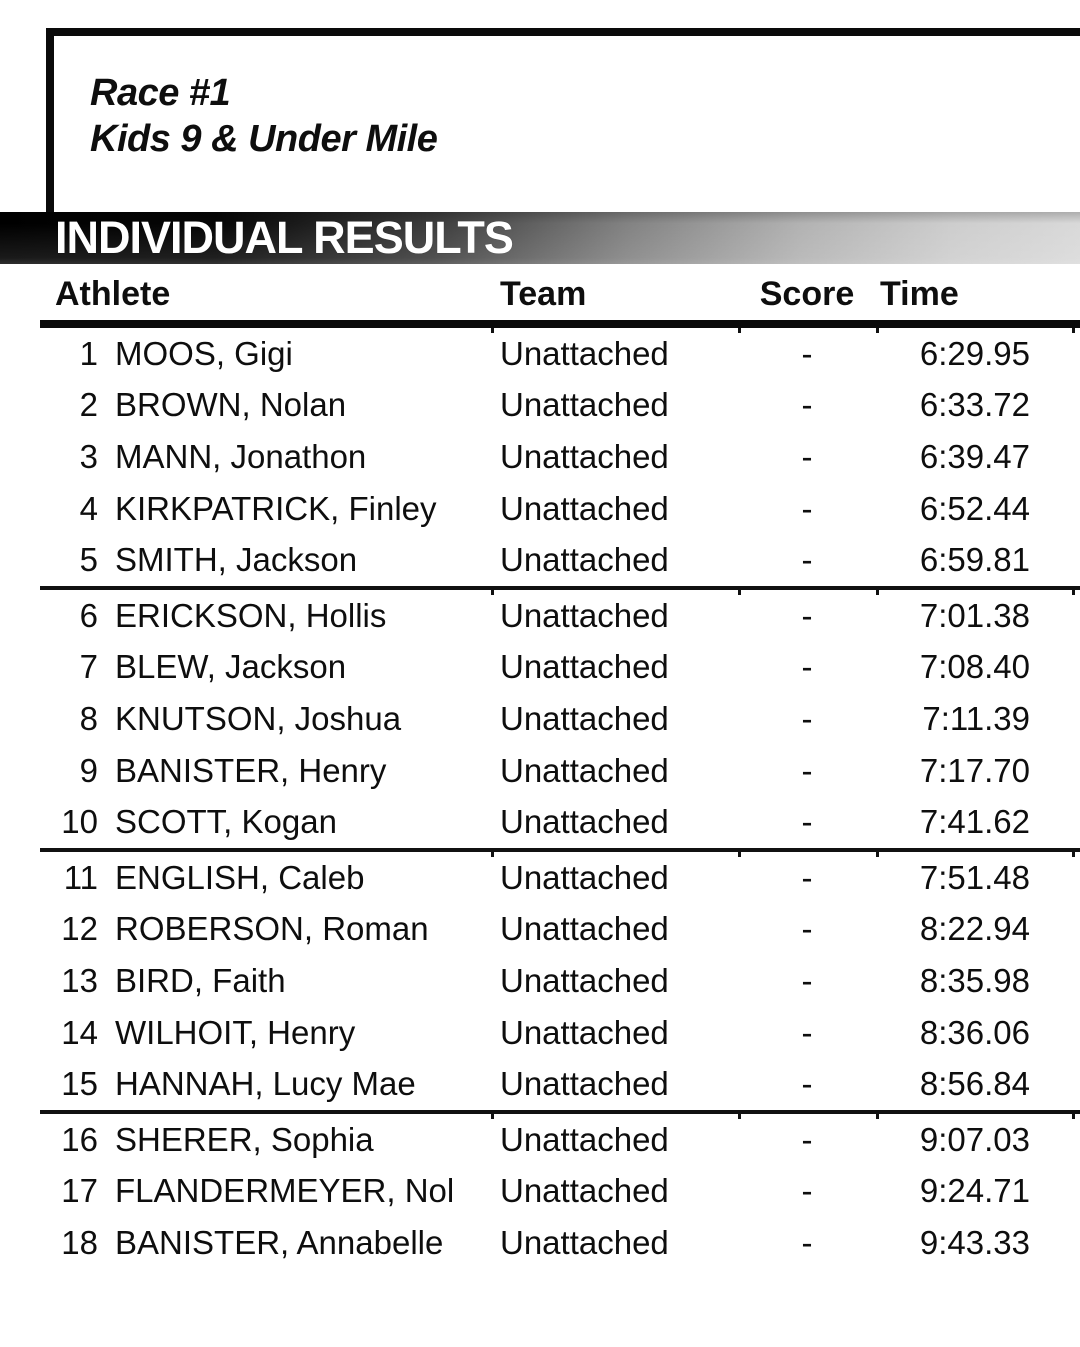  Describe the element at coordinates (560, 1084) in the screenshot. I see `result-row: 15 HANNAH, Lucy Mae Unattached - 8:56.84` at that location.